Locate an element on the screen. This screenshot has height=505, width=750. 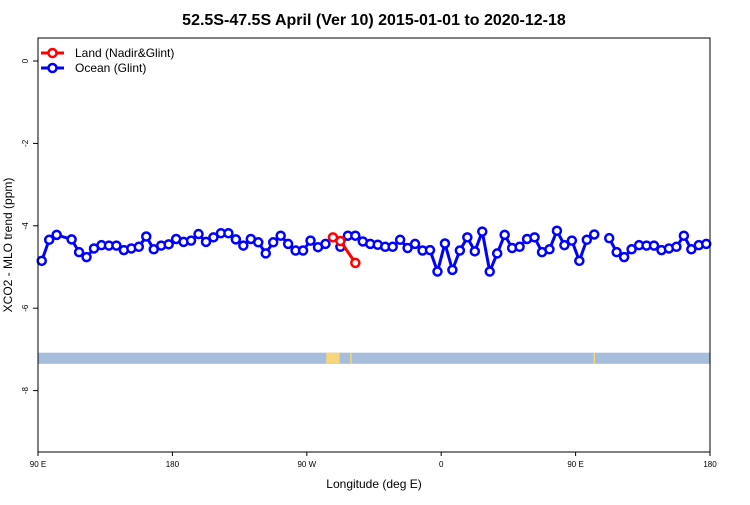
series-land is located at coordinates (344, 250).